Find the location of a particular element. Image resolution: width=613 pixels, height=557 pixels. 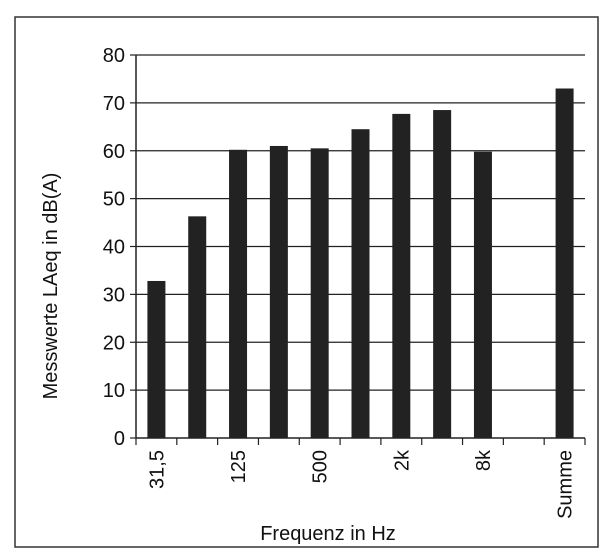

y-axis-title: Messwerte LAeq in dB(A) is located at coordinates (51, 286).